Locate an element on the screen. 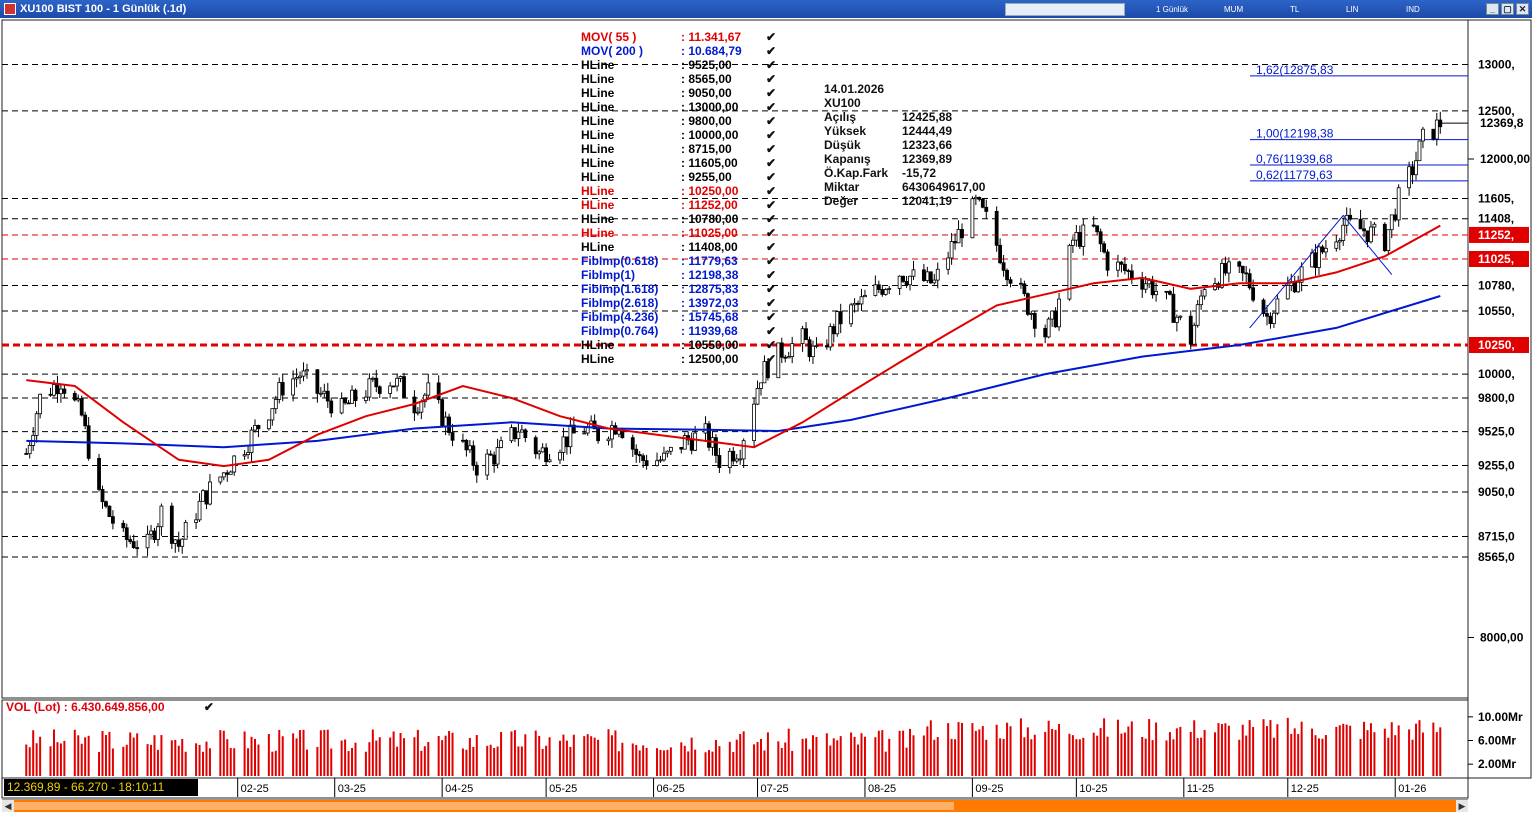 The height and width of the screenshot is (816, 1532). minimize-button: _ is located at coordinates (1492, 9).